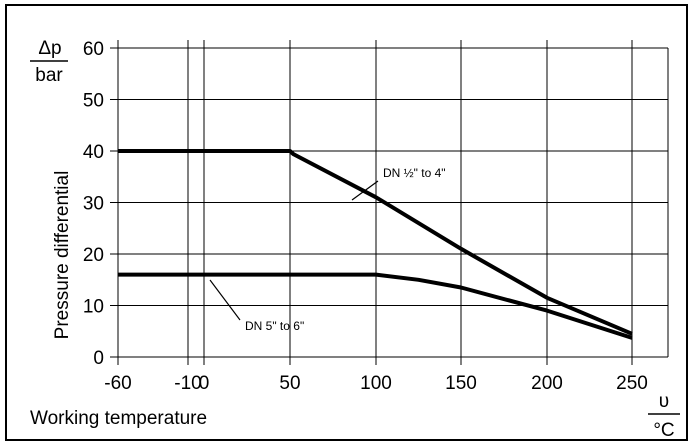 The width and height of the screenshot is (695, 448). I want to click on y-tick-label: 40, so click(93, 152).